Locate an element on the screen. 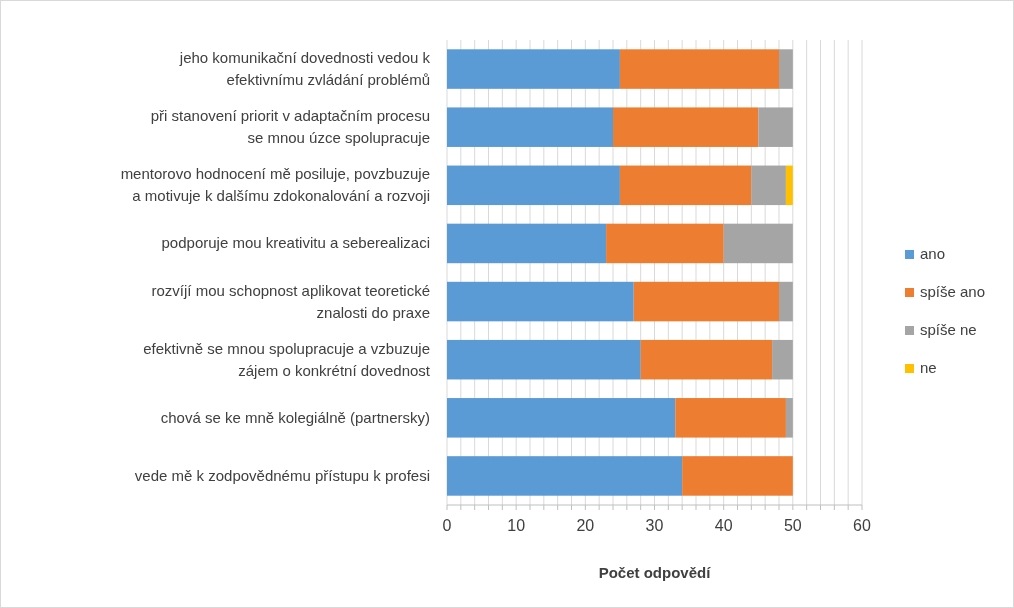 This screenshot has width=1014, height=608. legend-label: ano is located at coordinates (933, 253).